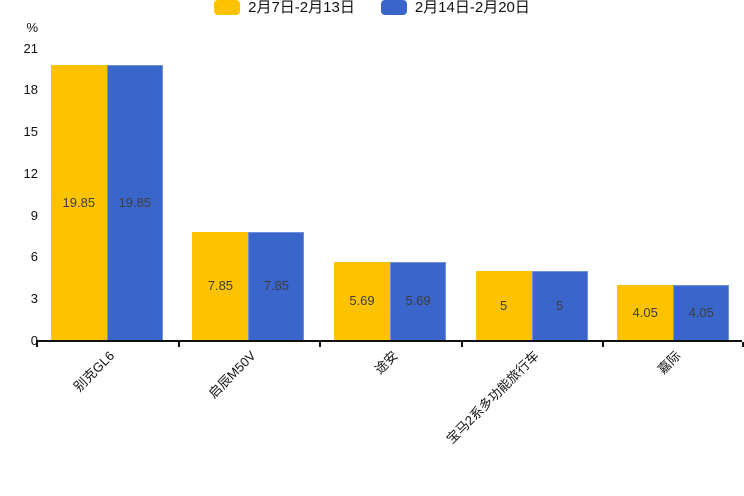 Image resolution: width=744 pixels, height=496 pixels. I want to click on legend: 2月7日-2月13日 2月14日-2月20日, so click(372, 7).